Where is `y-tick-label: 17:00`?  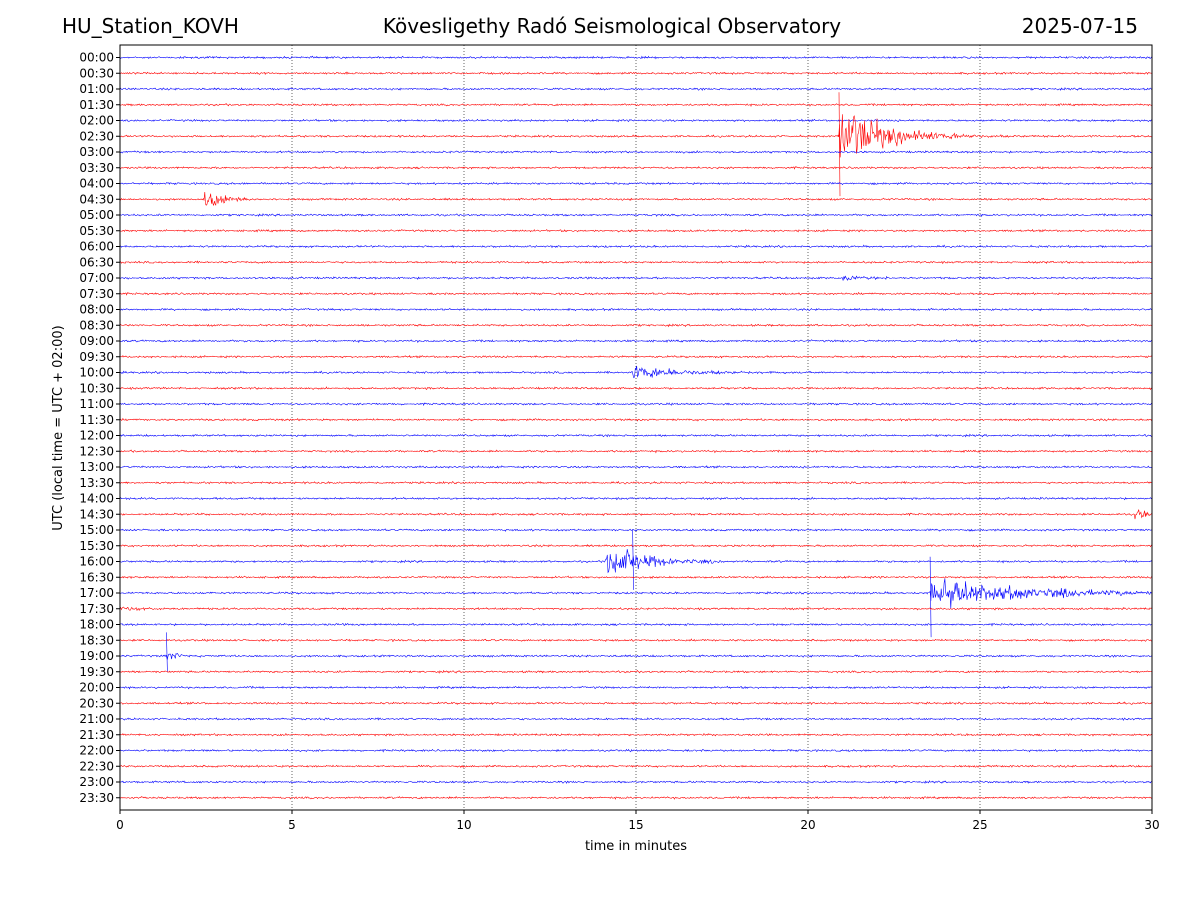 y-tick-label: 17:00 is located at coordinates (96, 593).